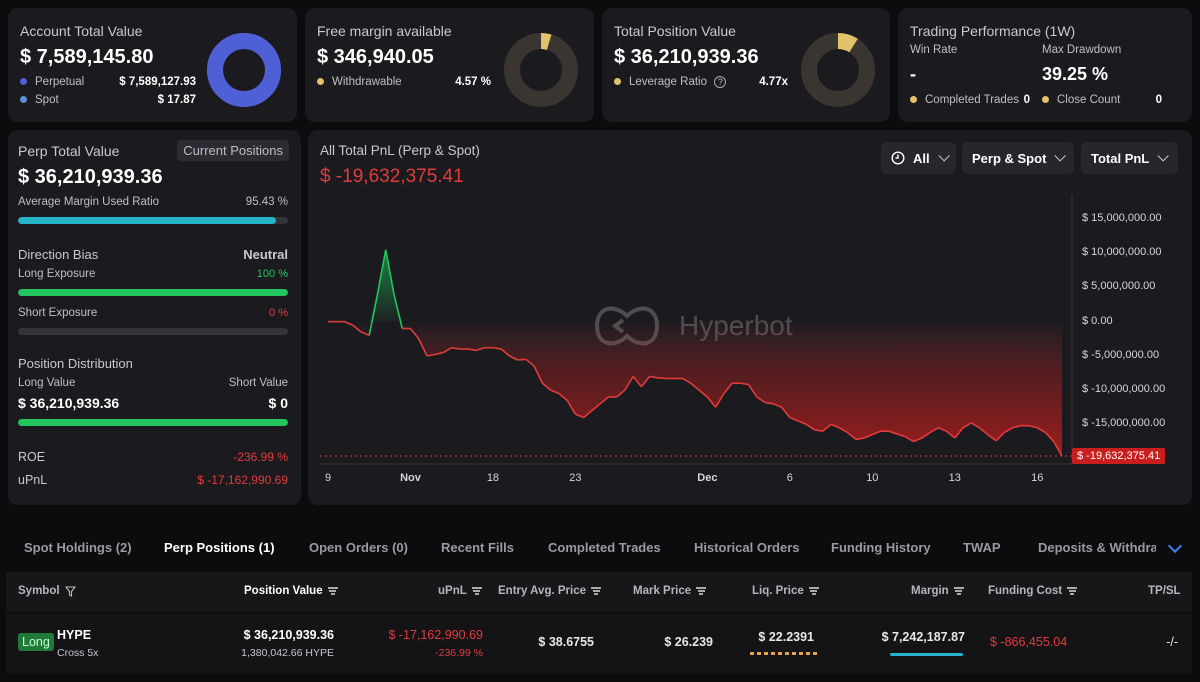 This screenshot has width=1200, height=682. Describe the element at coordinates (1025, 591) in the screenshot. I see `header-funding-label: Funding Cost` at that location.